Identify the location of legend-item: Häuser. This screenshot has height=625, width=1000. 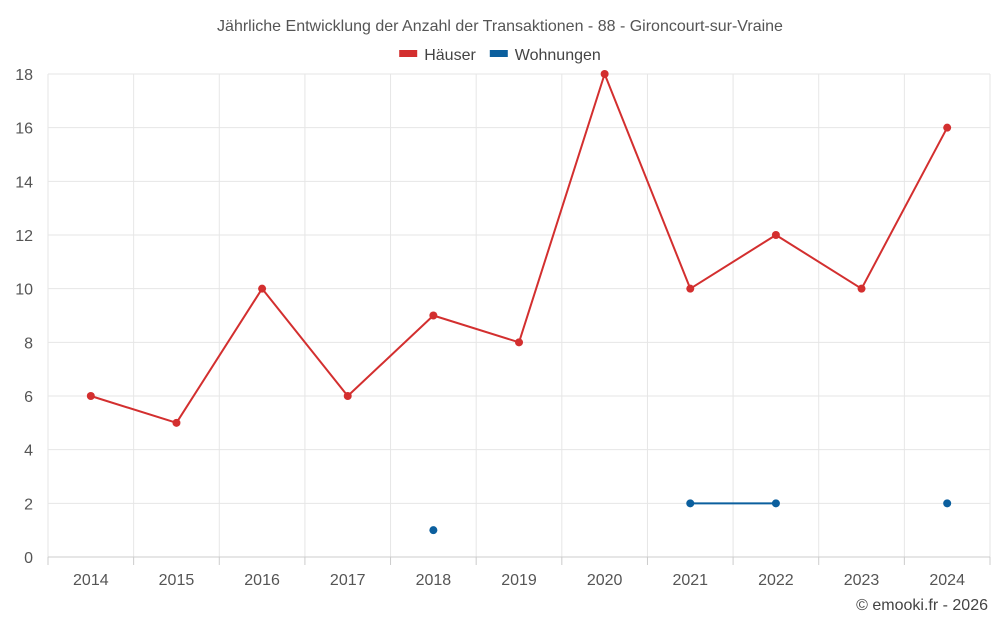
(437, 55).